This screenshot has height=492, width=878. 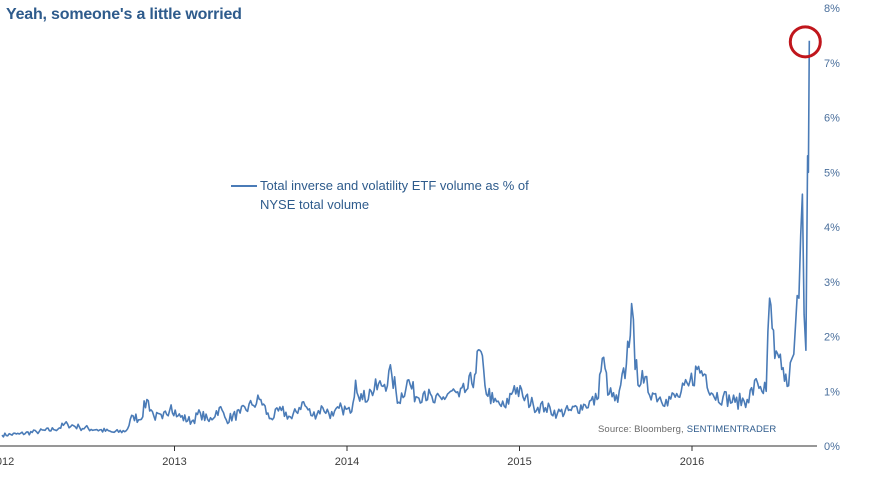 What do you see at coordinates (692, 462) in the screenshot?
I see `x-tick-label: 2016` at bounding box center [692, 462].